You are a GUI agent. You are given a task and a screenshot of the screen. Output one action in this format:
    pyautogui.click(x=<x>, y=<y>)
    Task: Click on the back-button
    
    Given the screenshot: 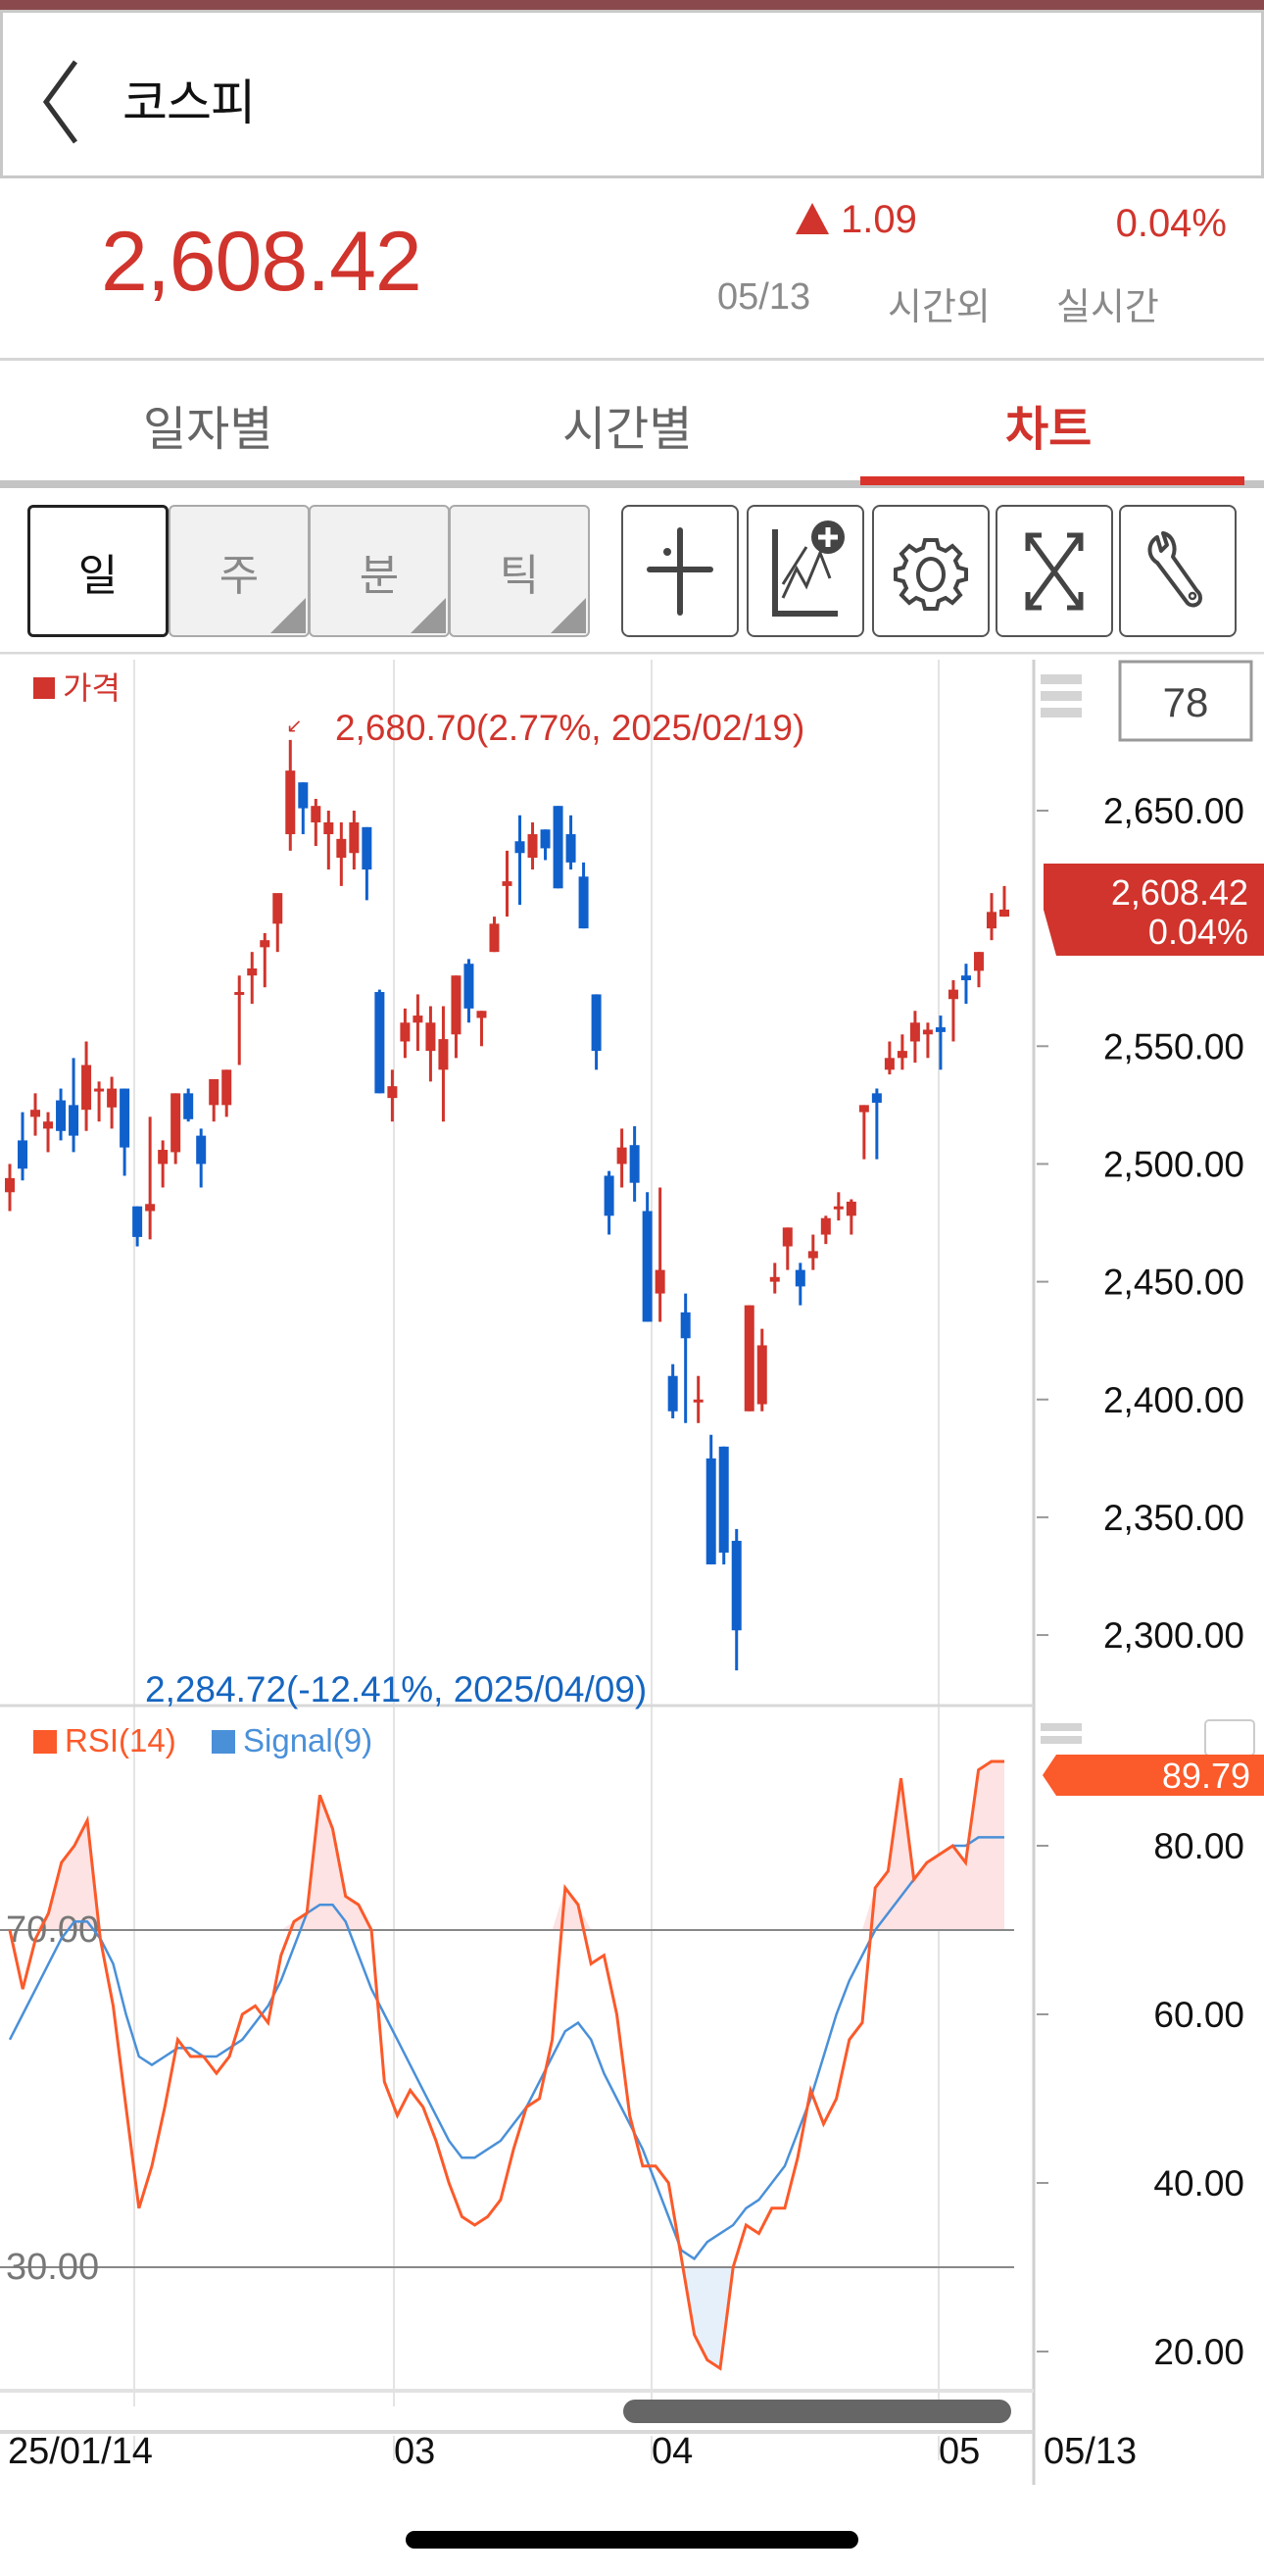 What is the action you would take?
    pyautogui.click(x=63, y=102)
    